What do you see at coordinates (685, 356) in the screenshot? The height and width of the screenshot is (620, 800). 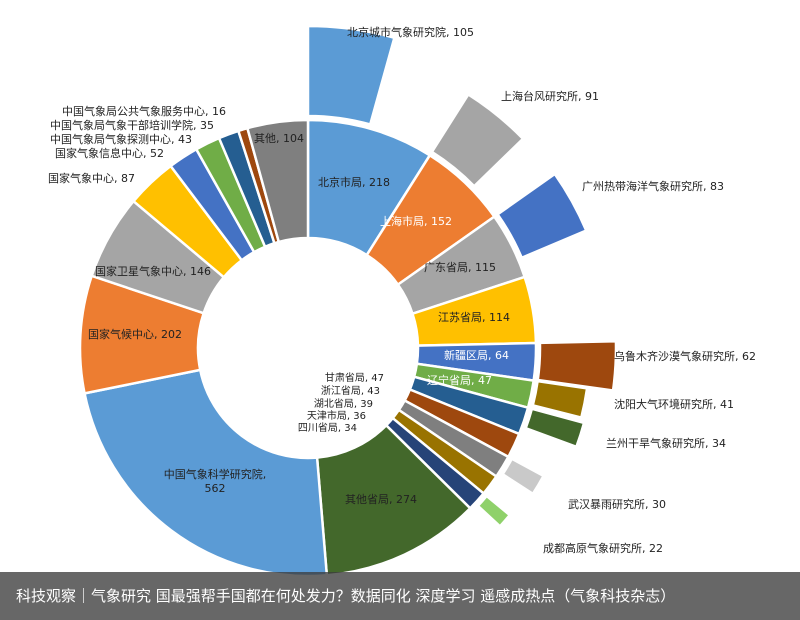 I see `label-idm: 乌鲁木齐沙漠气象研究所, 62` at bounding box center [685, 356].